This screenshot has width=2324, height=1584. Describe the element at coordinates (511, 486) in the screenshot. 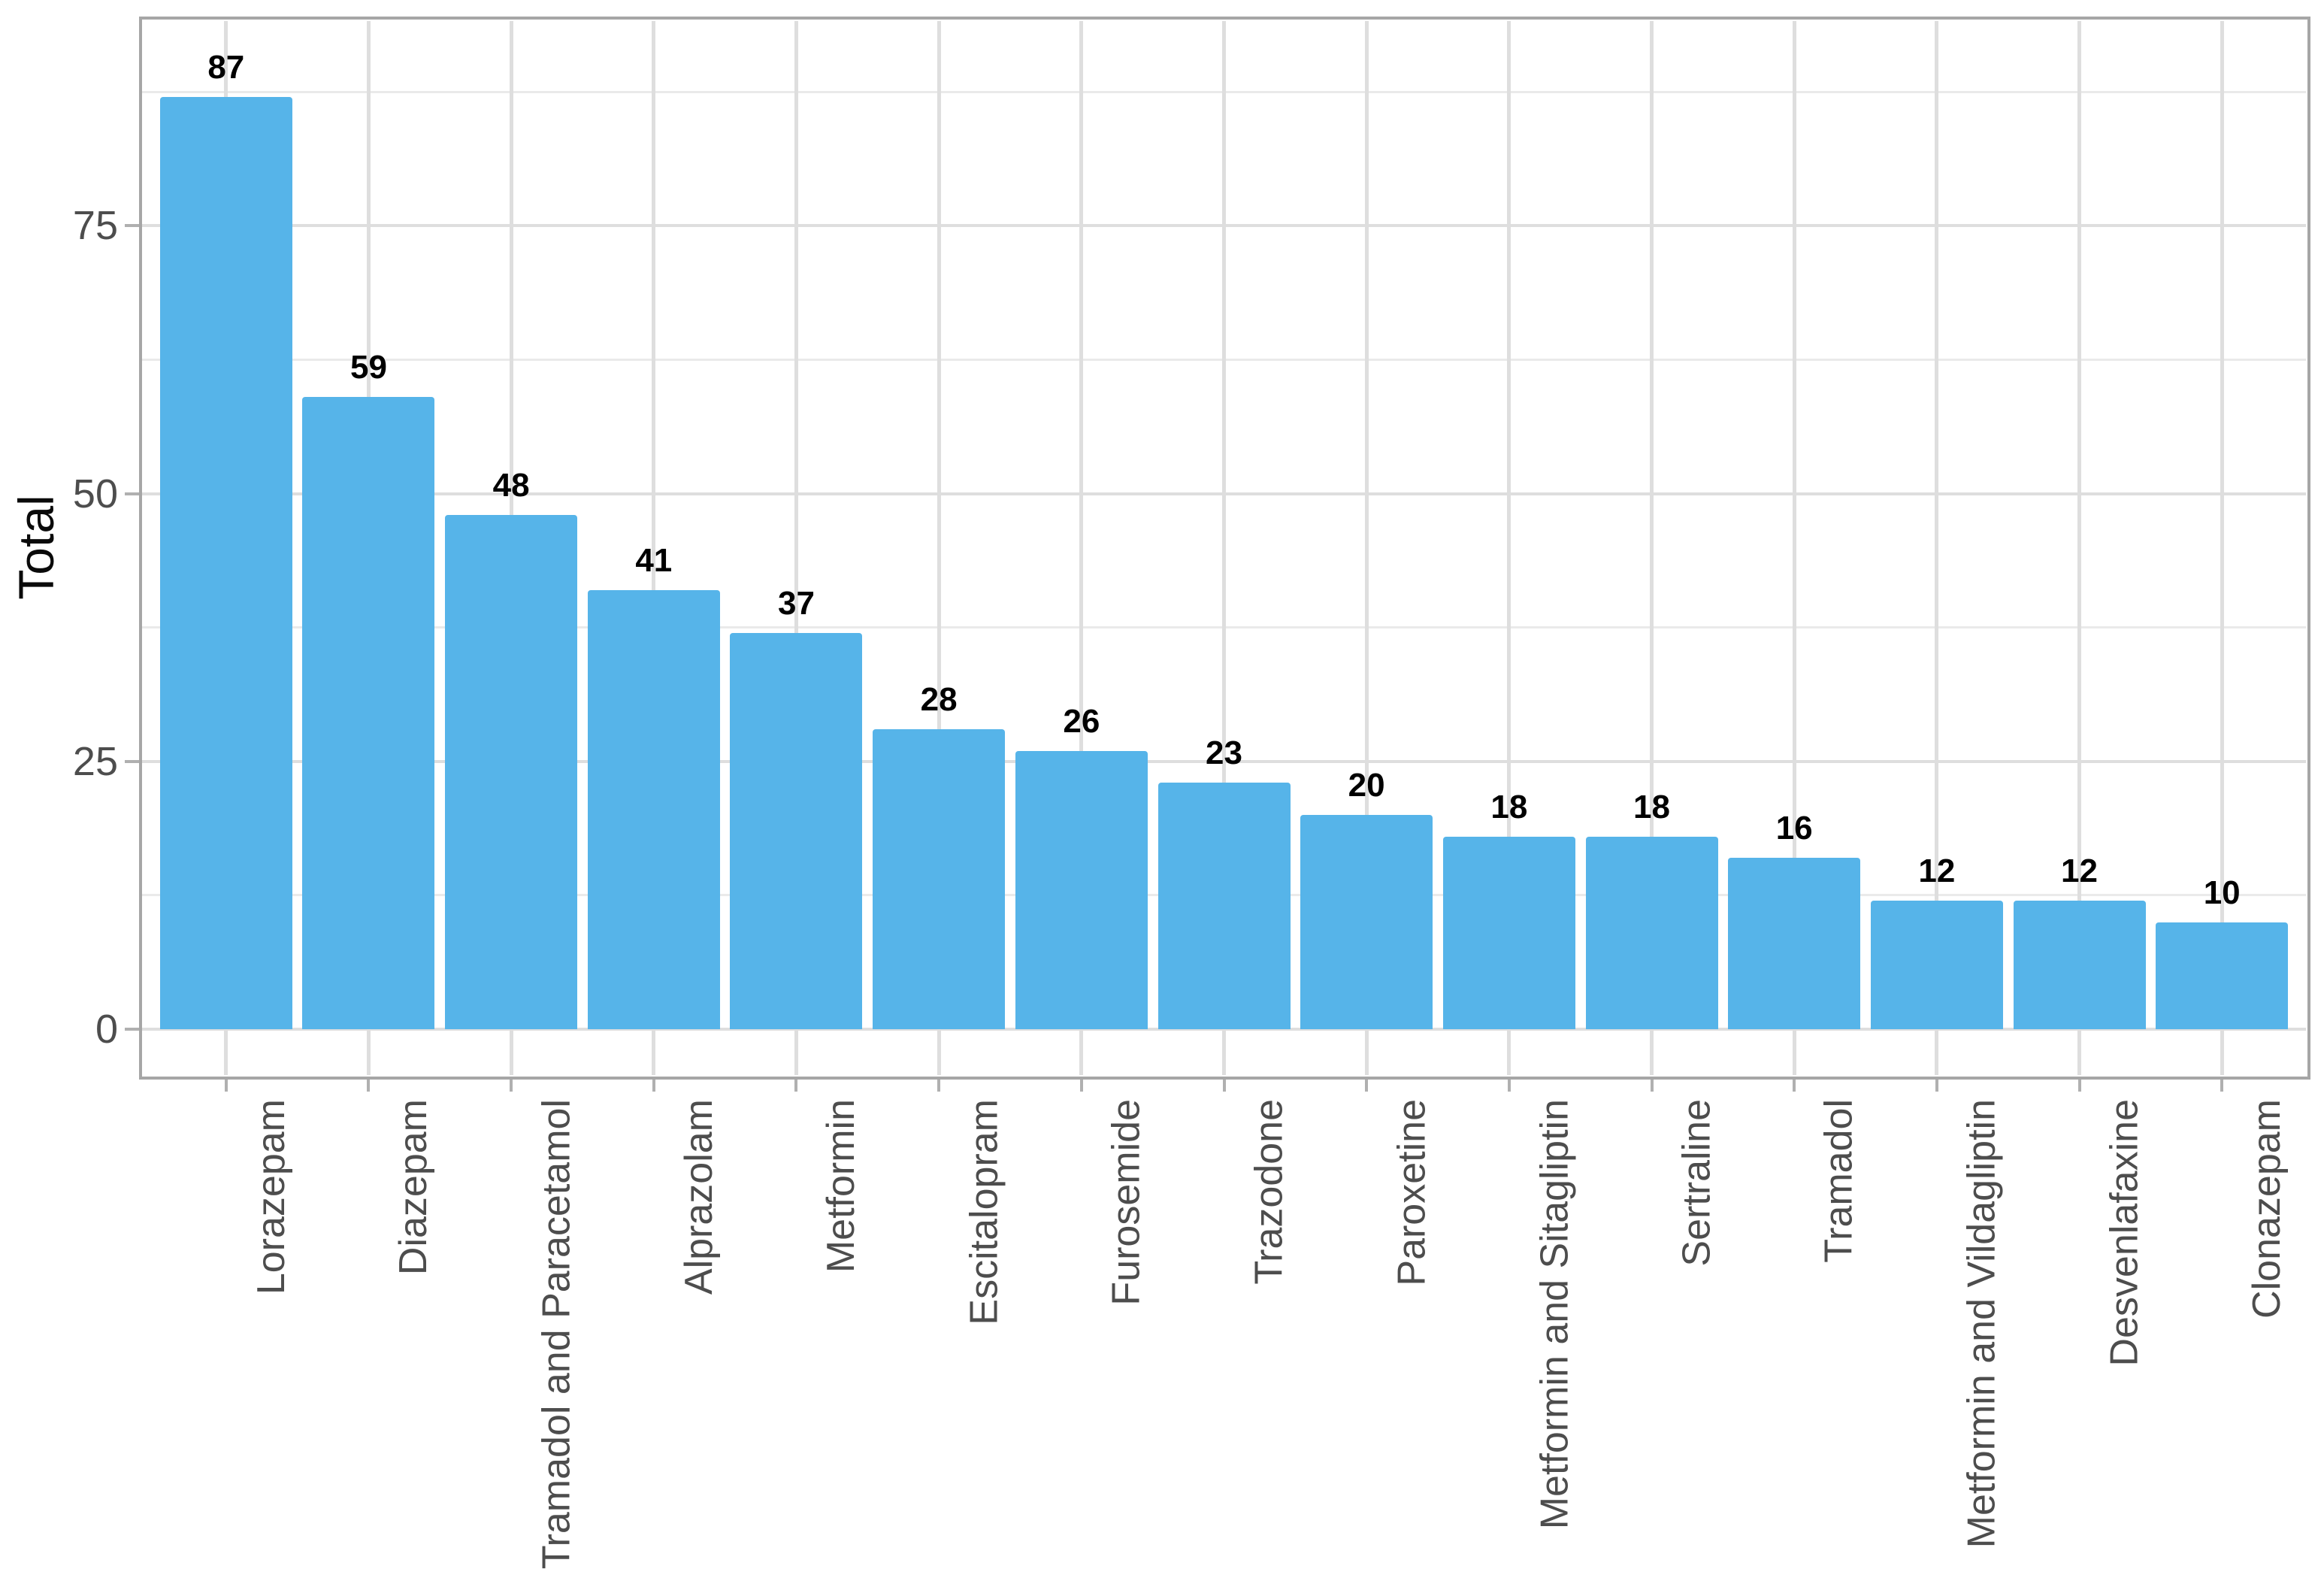

I see `bar-value-label: 48` at that location.